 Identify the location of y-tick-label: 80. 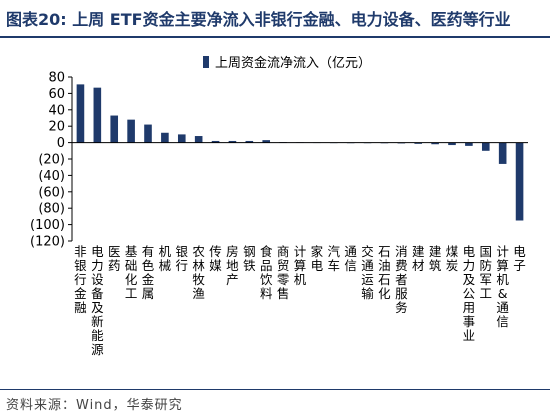
(56, 78).